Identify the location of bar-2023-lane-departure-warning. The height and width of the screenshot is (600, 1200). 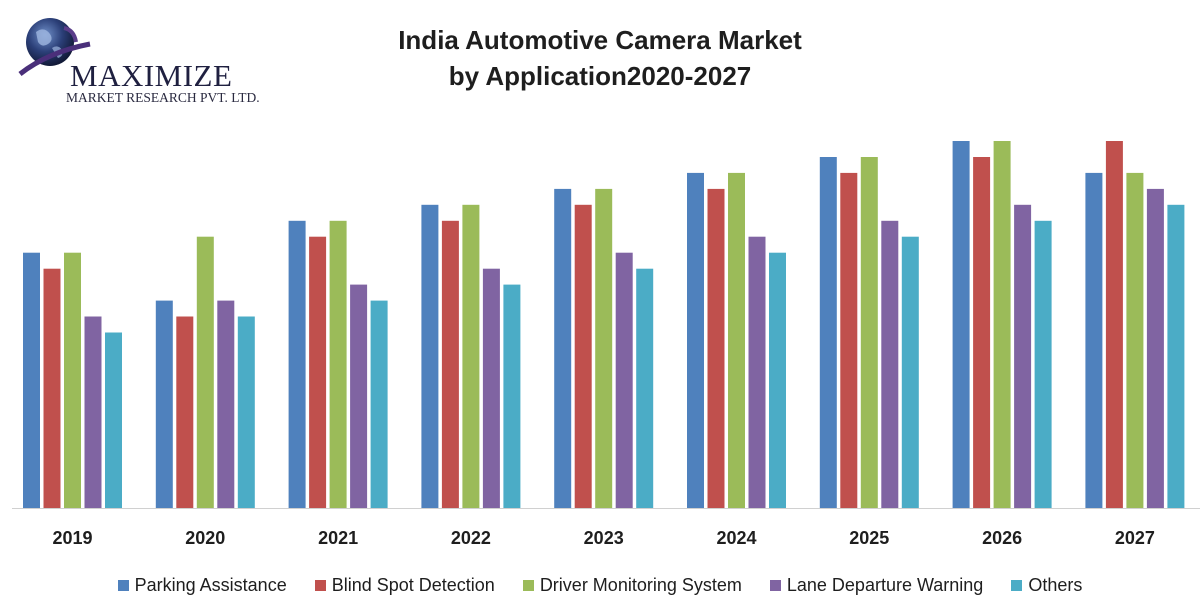
(624, 380).